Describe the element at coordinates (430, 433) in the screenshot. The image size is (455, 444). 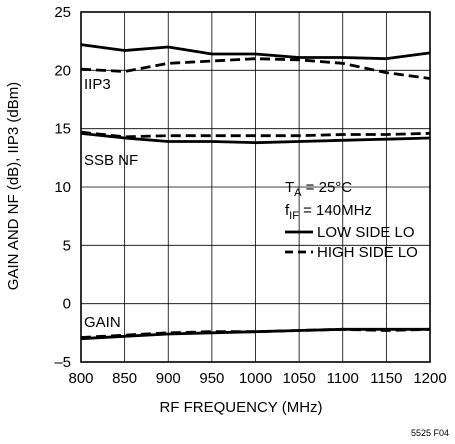
I see `figure-id: 5525 F04` at that location.